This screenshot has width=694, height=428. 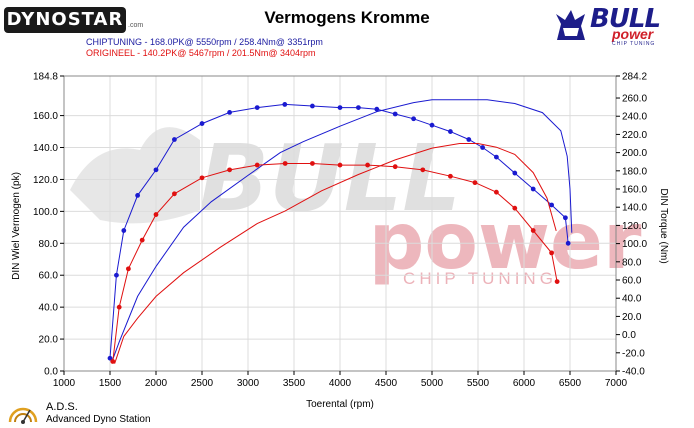 What do you see at coordinates (135, 175) in the screenshot?
I see `watermark-bull-shape` at bounding box center [135, 175].